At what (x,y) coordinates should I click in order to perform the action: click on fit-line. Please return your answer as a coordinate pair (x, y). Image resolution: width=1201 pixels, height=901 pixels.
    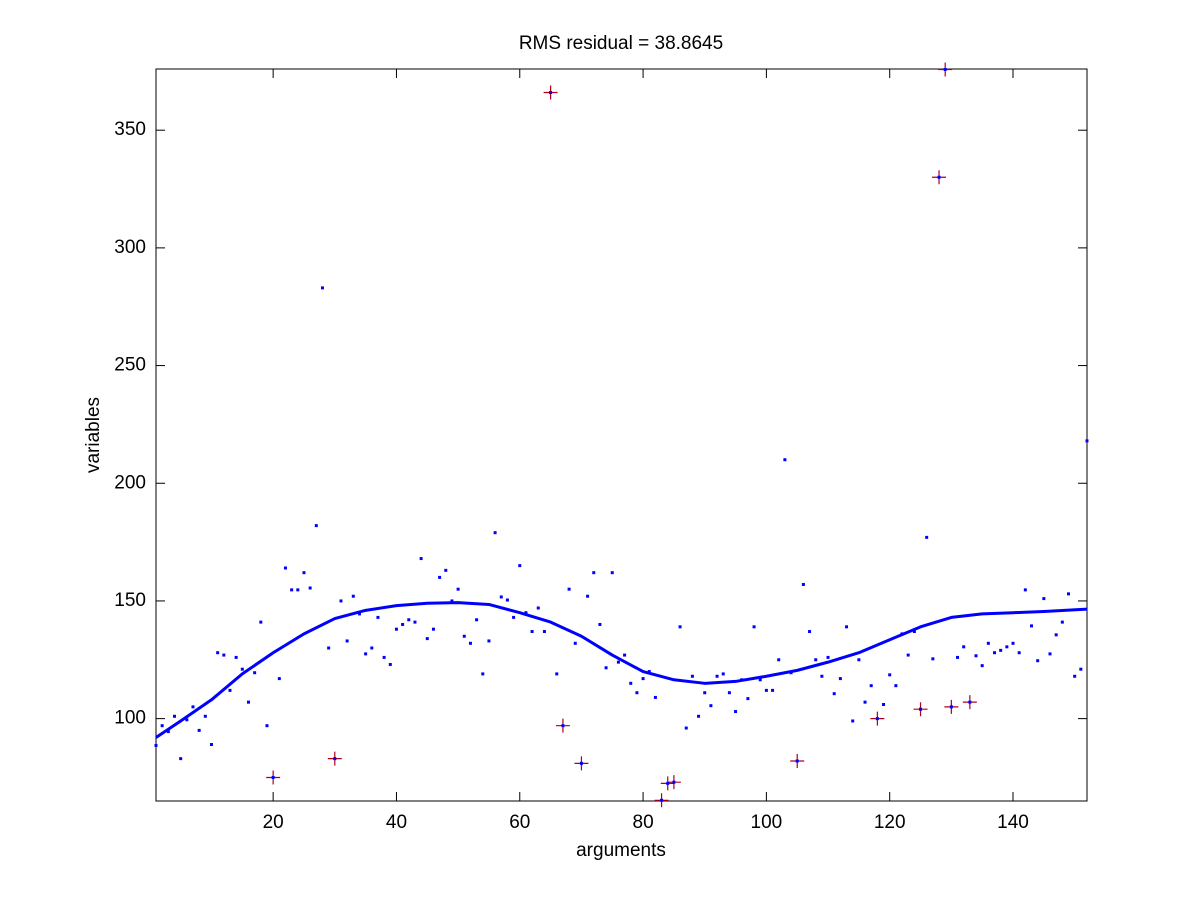
    Looking at the image, I should click on (621, 670).